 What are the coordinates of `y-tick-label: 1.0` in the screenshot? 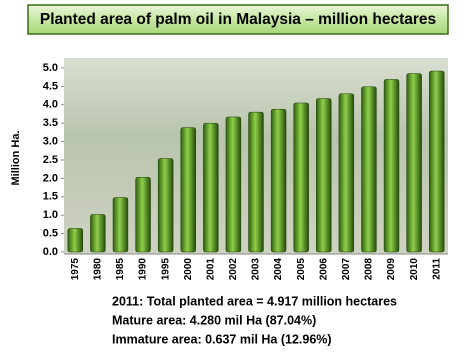 It's located at (50, 215).